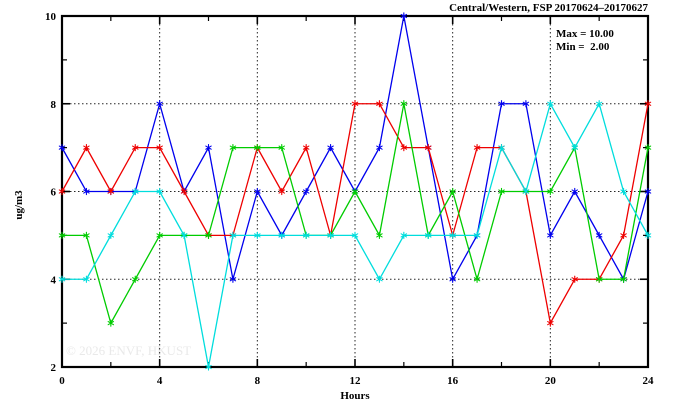  What do you see at coordinates (583, 47) in the screenshot?
I see `legend-min-label: Min = 2.00` at bounding box center [583, 47].